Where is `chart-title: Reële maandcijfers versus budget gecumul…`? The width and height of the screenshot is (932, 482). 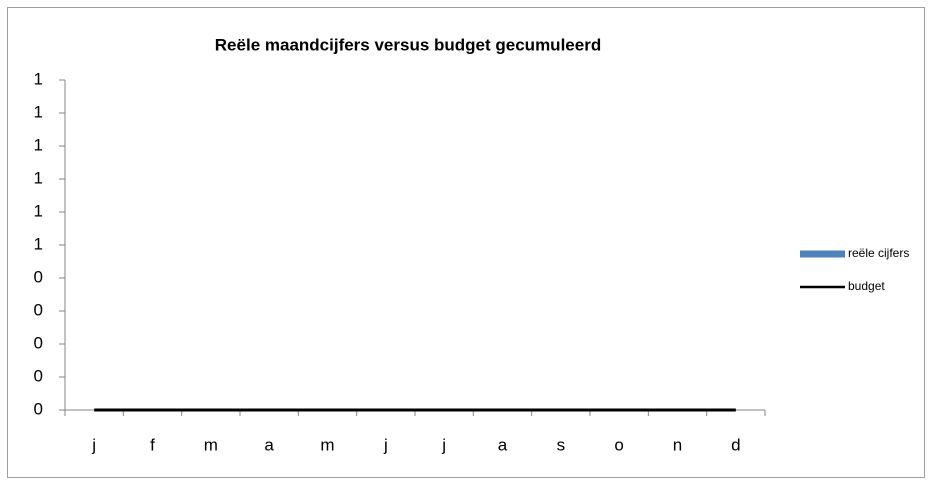 chart-title: Reële maandcijfers versus budget gecumul… is located at coordinates (408, 44).